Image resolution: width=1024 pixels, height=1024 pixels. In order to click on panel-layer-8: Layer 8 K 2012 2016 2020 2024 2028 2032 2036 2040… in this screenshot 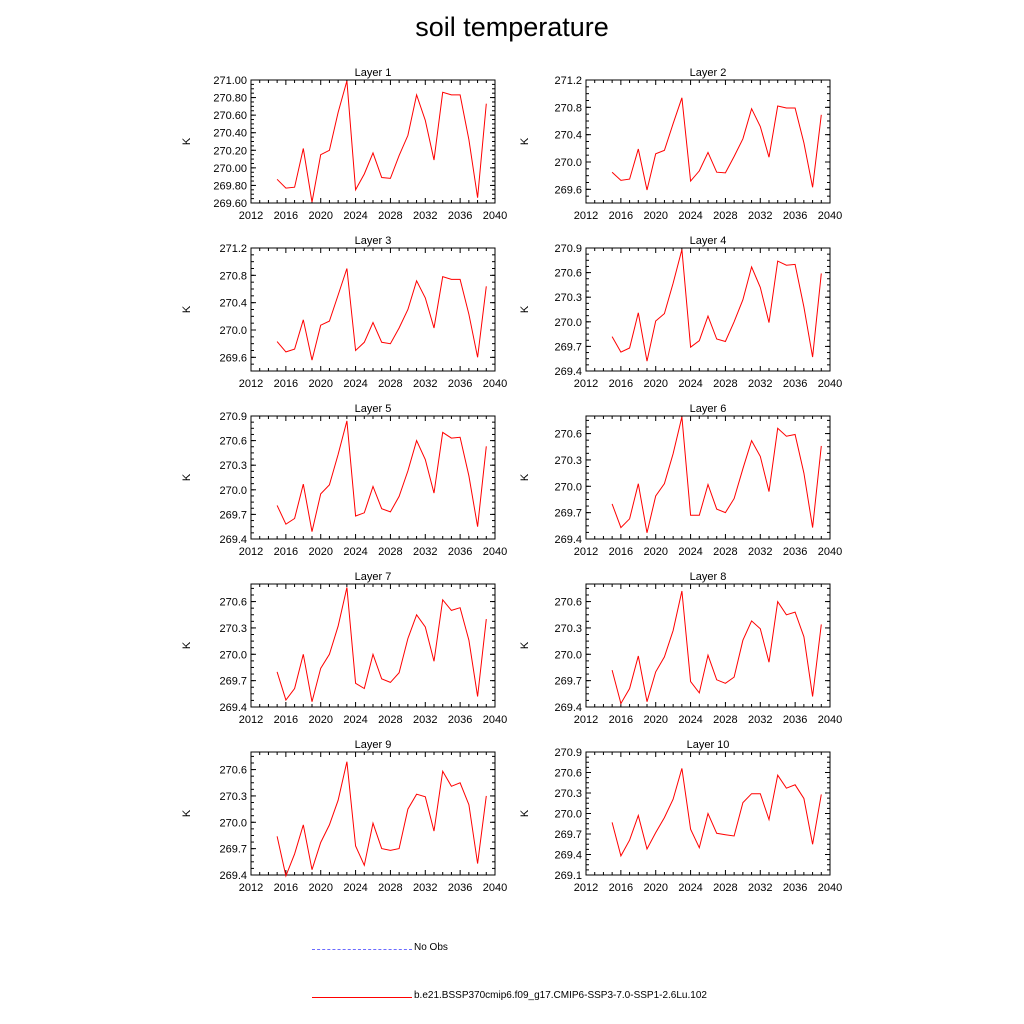, I will do `click(680, 648)`.